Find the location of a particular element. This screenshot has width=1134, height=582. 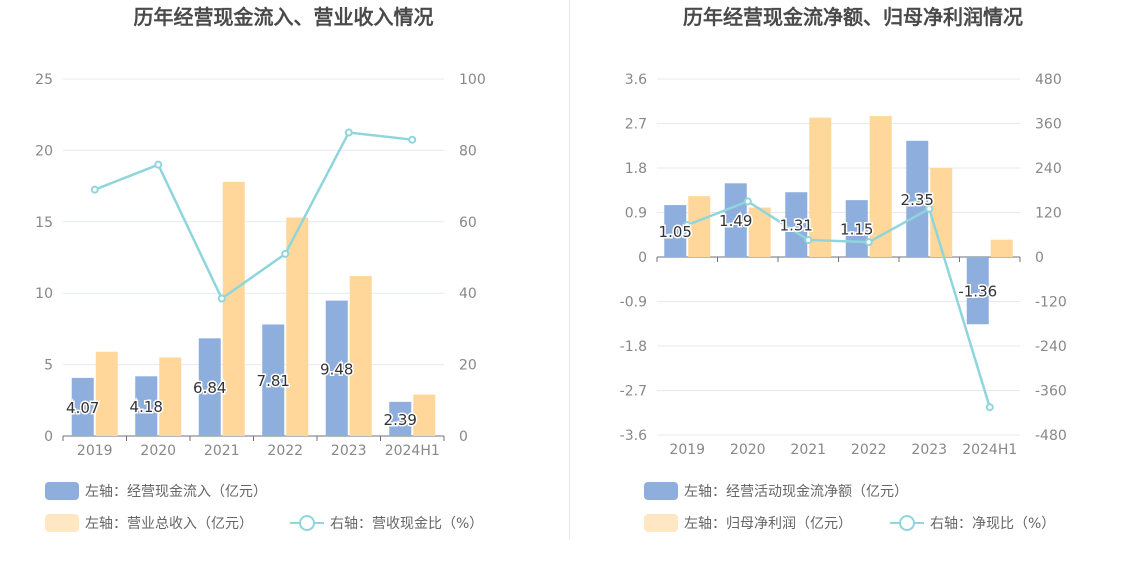

y-right-tick-label: 80 is located at coordinates (468, 151).